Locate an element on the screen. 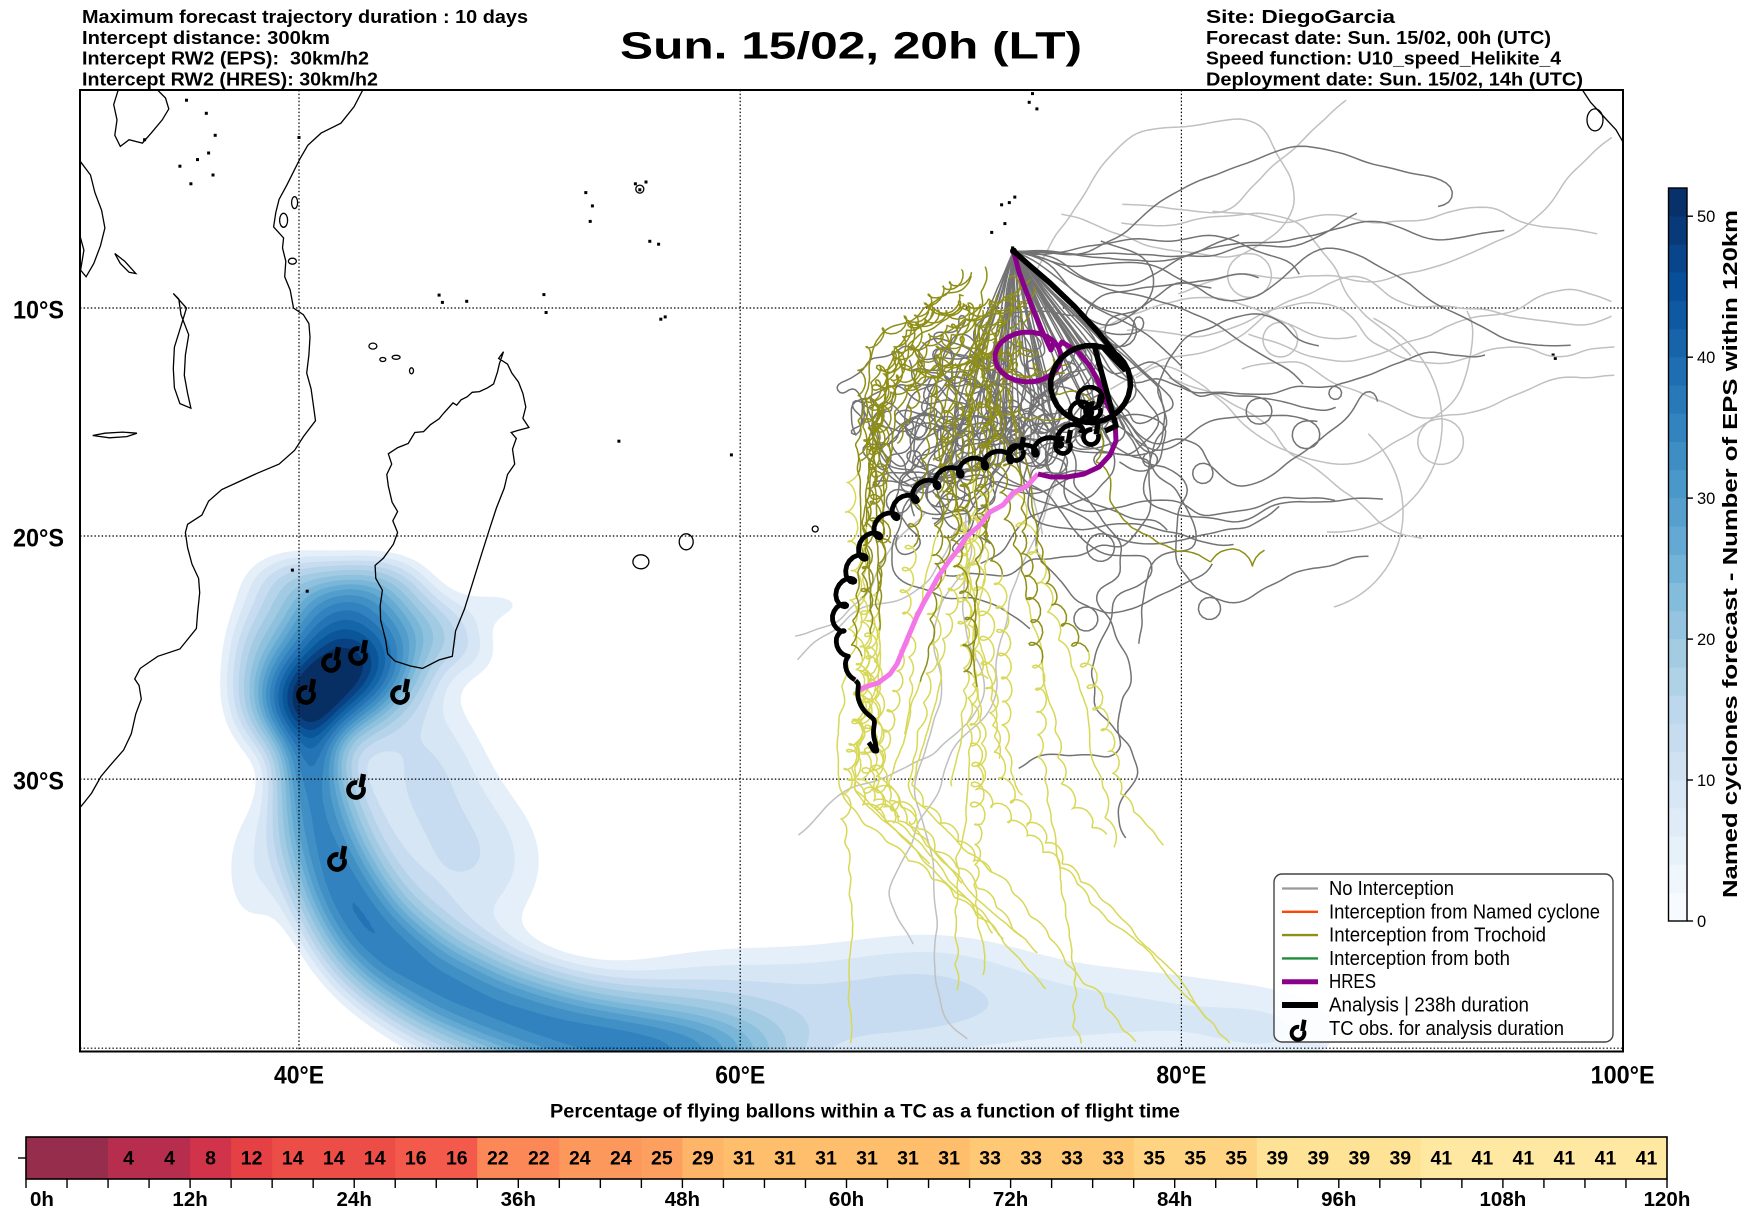 This screenshot has width=1752, height=1213. svg-text: 10 is located at coordinates (1706, 781).